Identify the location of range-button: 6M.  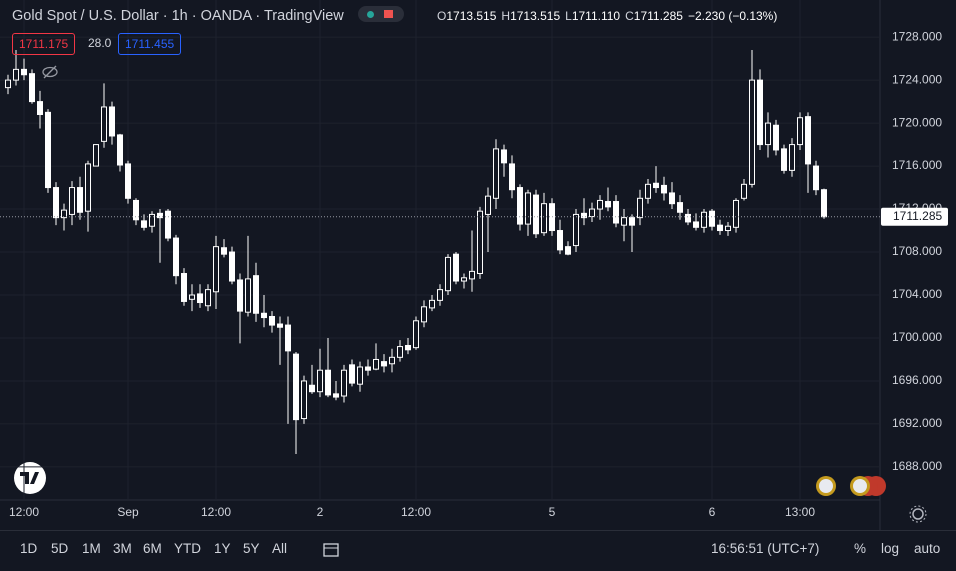
(152, 548).